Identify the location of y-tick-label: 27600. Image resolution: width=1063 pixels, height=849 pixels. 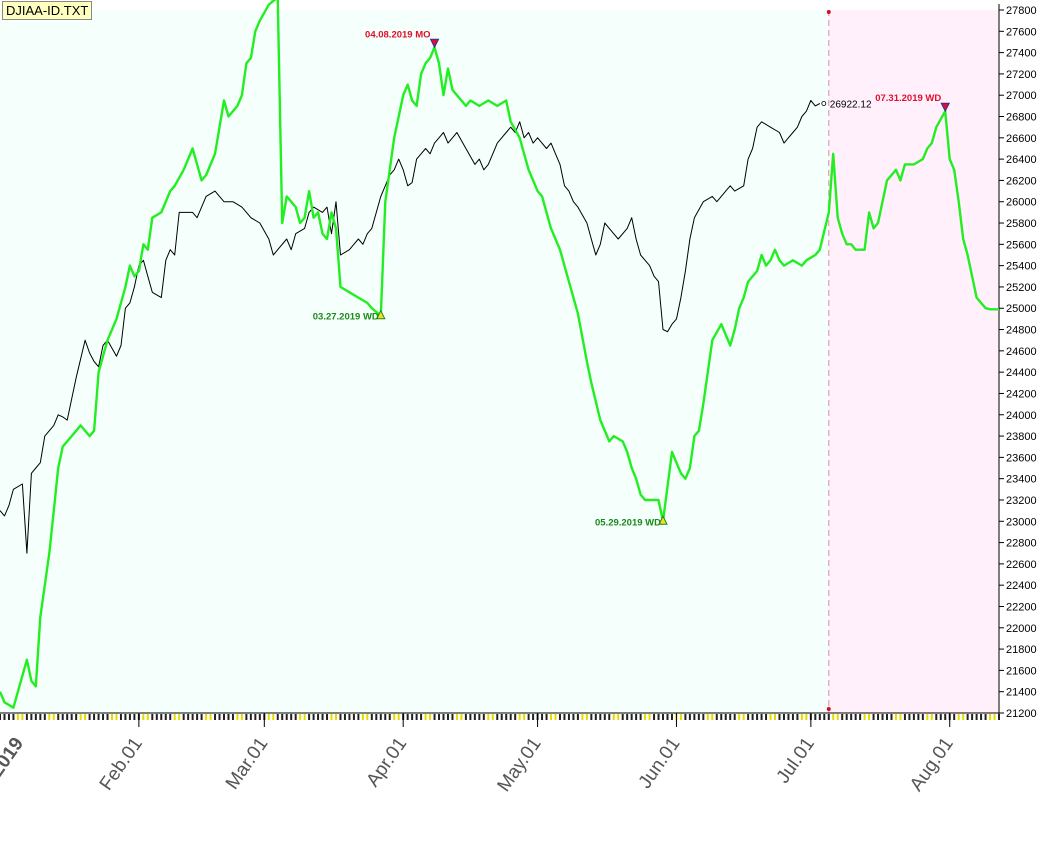
(1021, 32).